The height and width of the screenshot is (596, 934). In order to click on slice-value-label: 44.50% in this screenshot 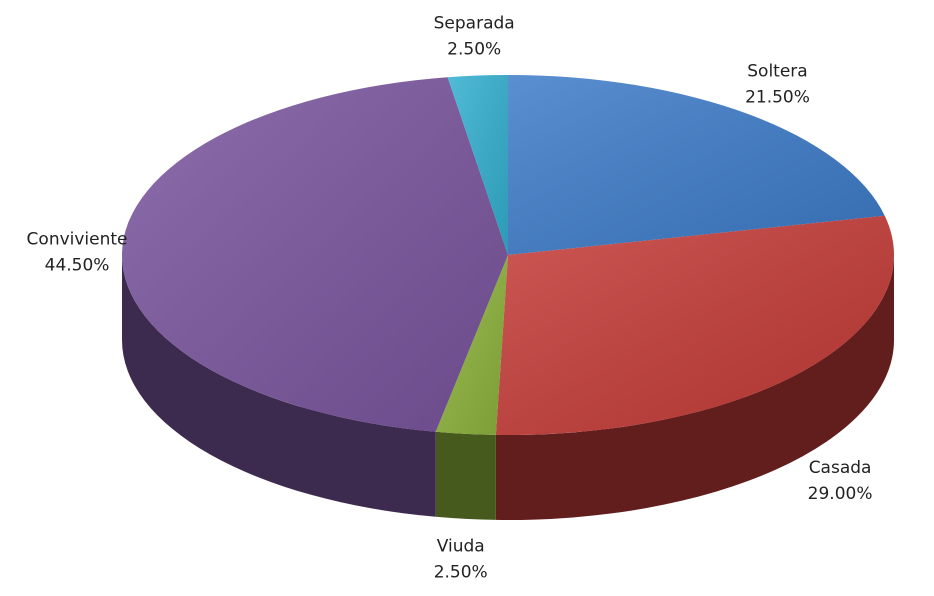, I will do `click(77, 266)`.